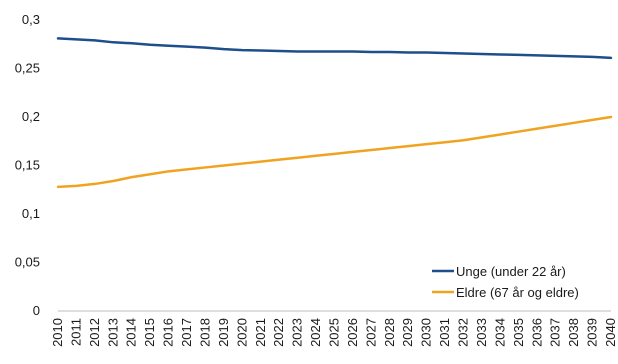  I want to click on x-tick-label: 2038, so click(573, 332).